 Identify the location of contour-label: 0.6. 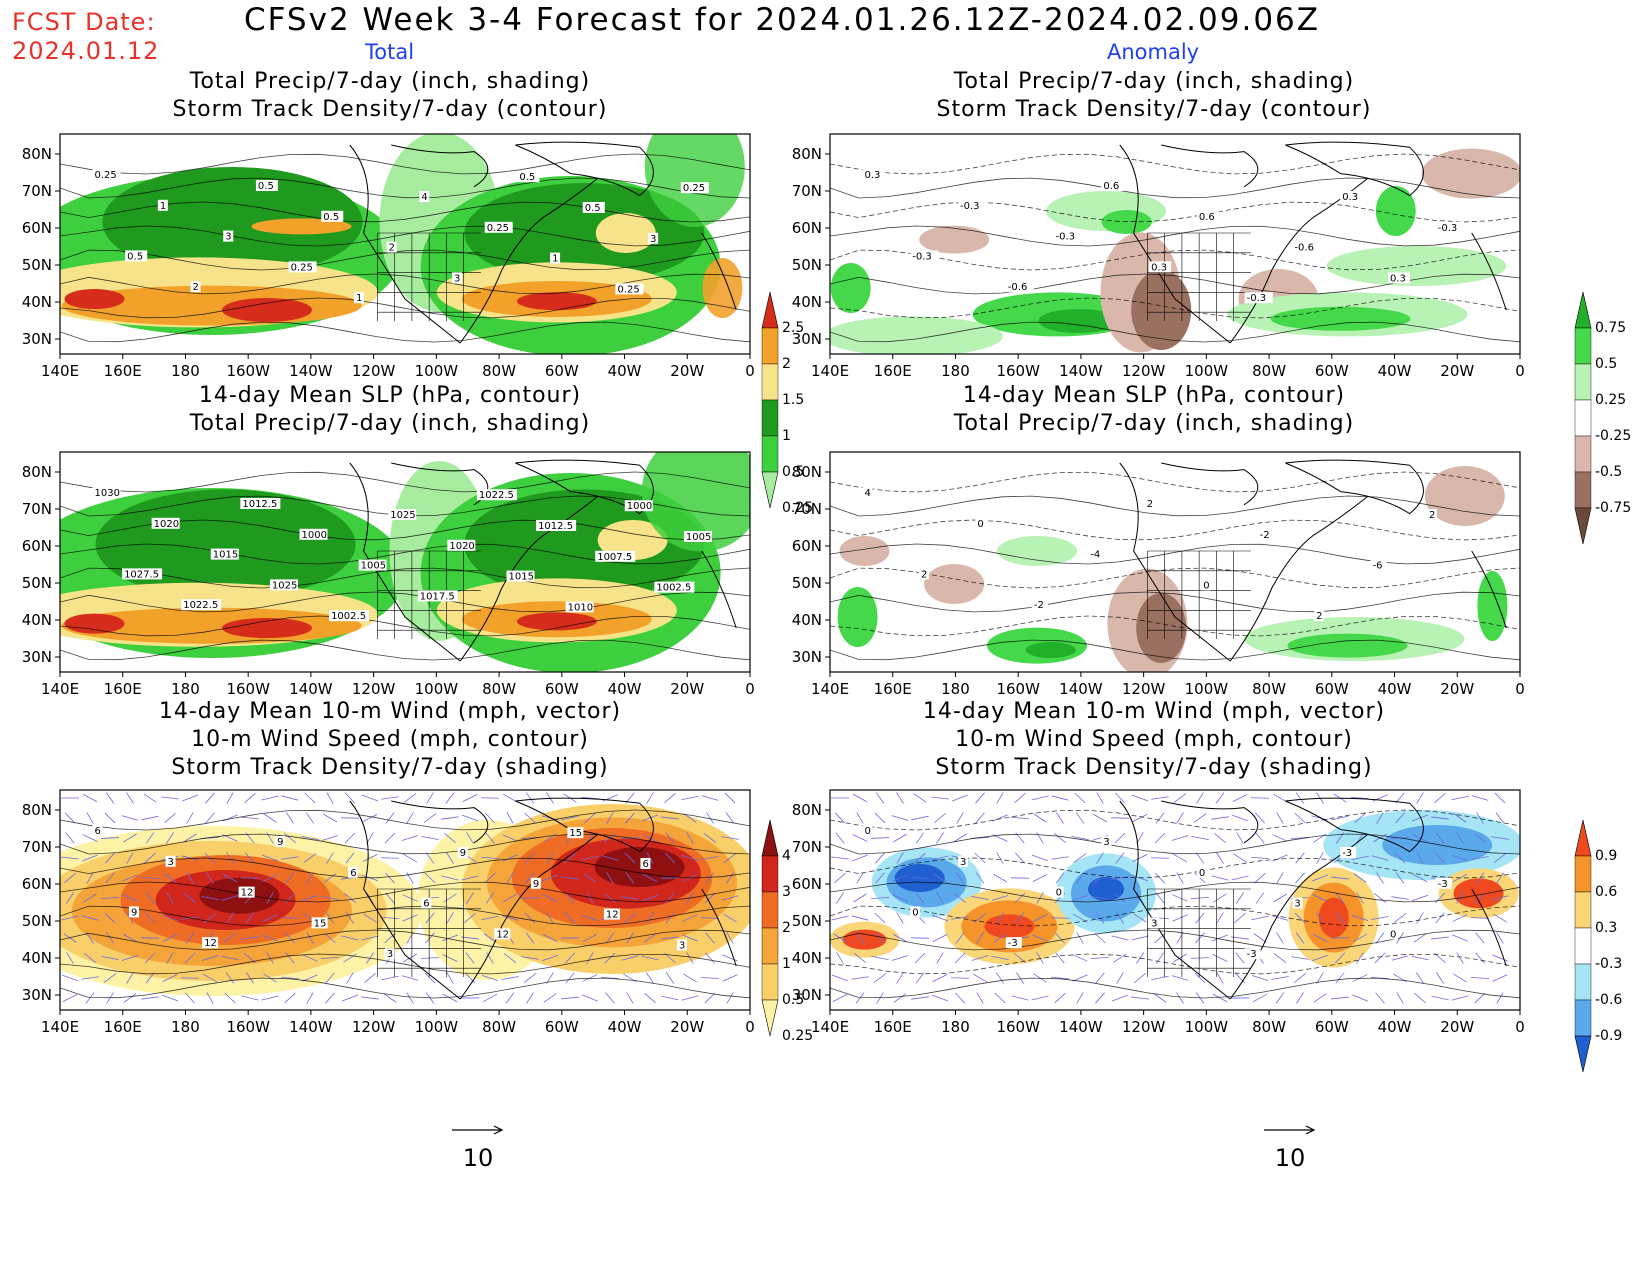
(1111, 186).